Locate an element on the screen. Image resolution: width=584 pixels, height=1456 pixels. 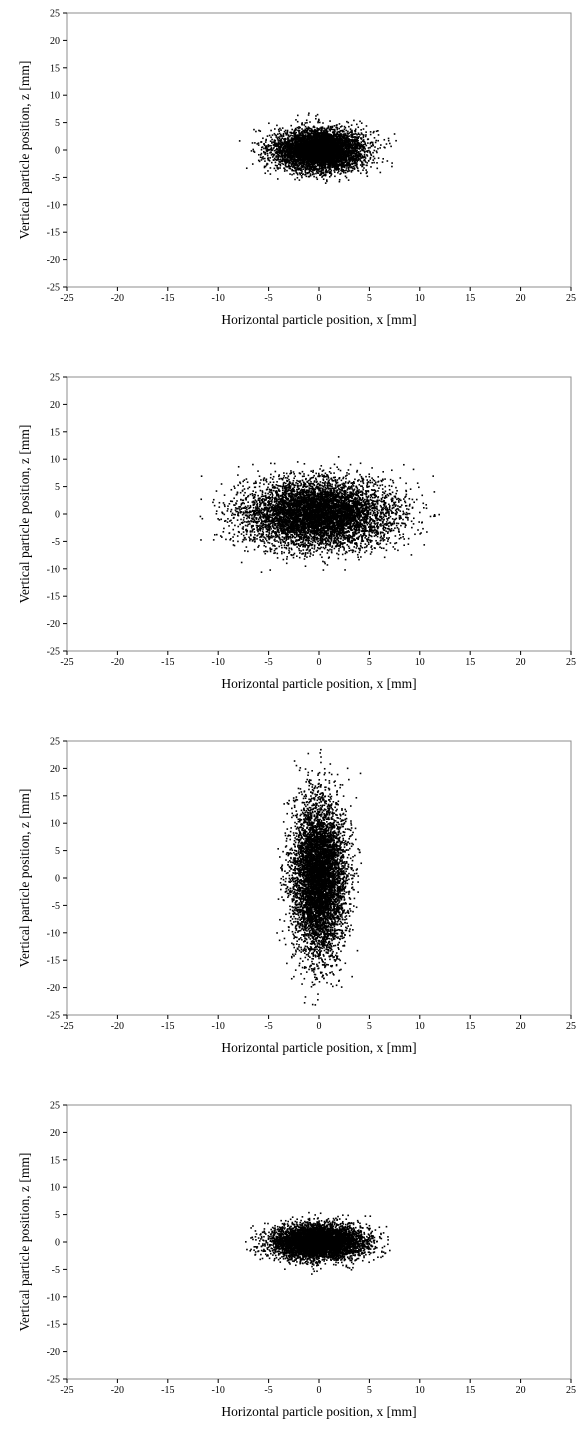
x-tick-label: 15 is located at coordinates (470, 298).